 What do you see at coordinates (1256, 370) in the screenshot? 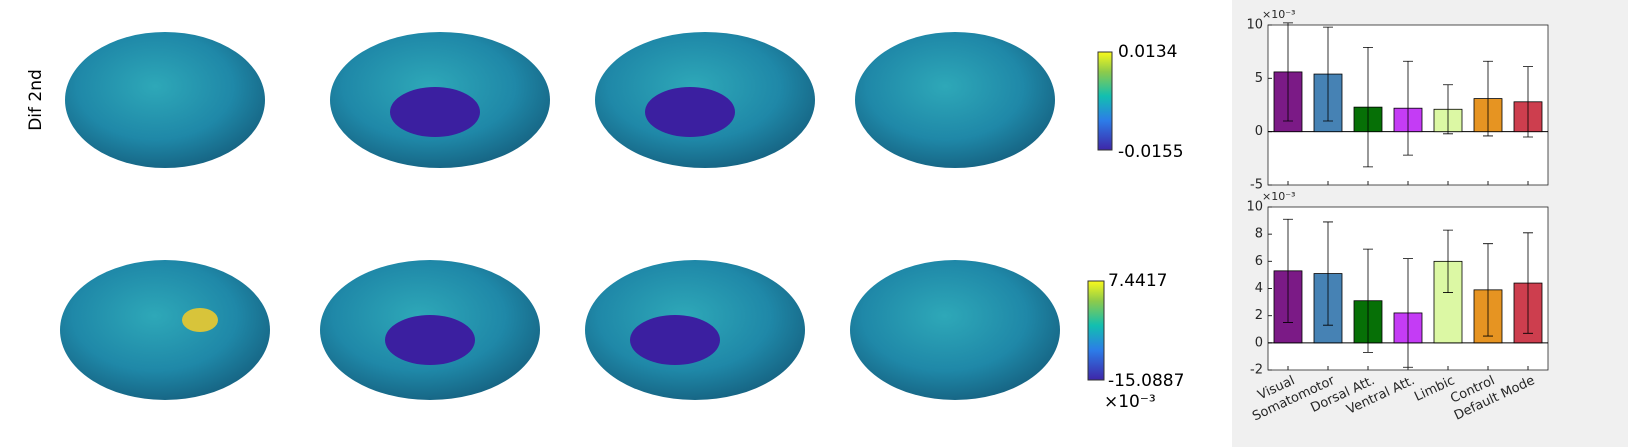
I see `y-tick-label: -2` at bounding box center [1256, 370].